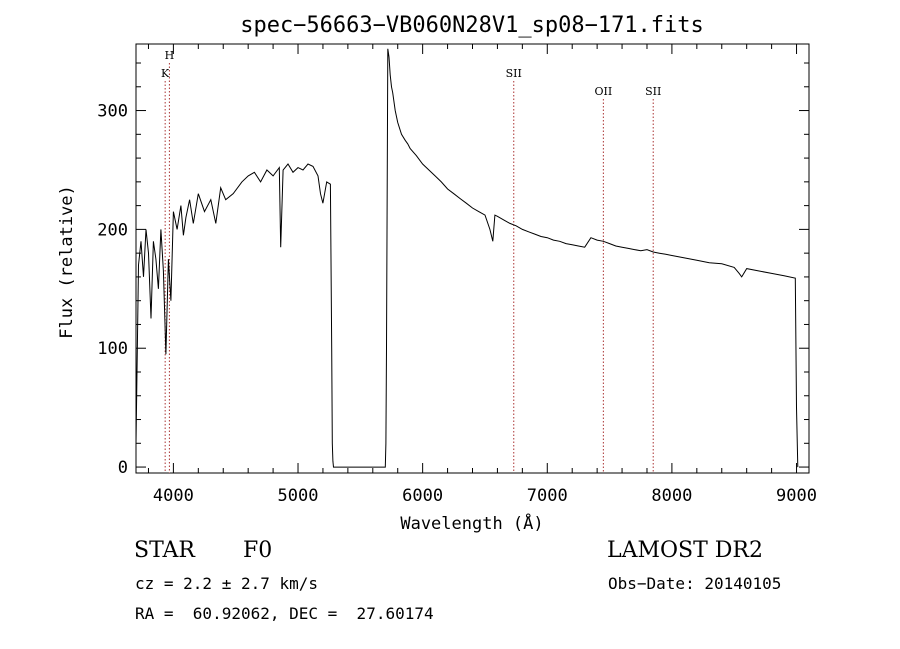  What do you see at coordinates (422, 496) in the screenshot?
I see `x-tick-label: 6000` at bounding box center [422, 496].